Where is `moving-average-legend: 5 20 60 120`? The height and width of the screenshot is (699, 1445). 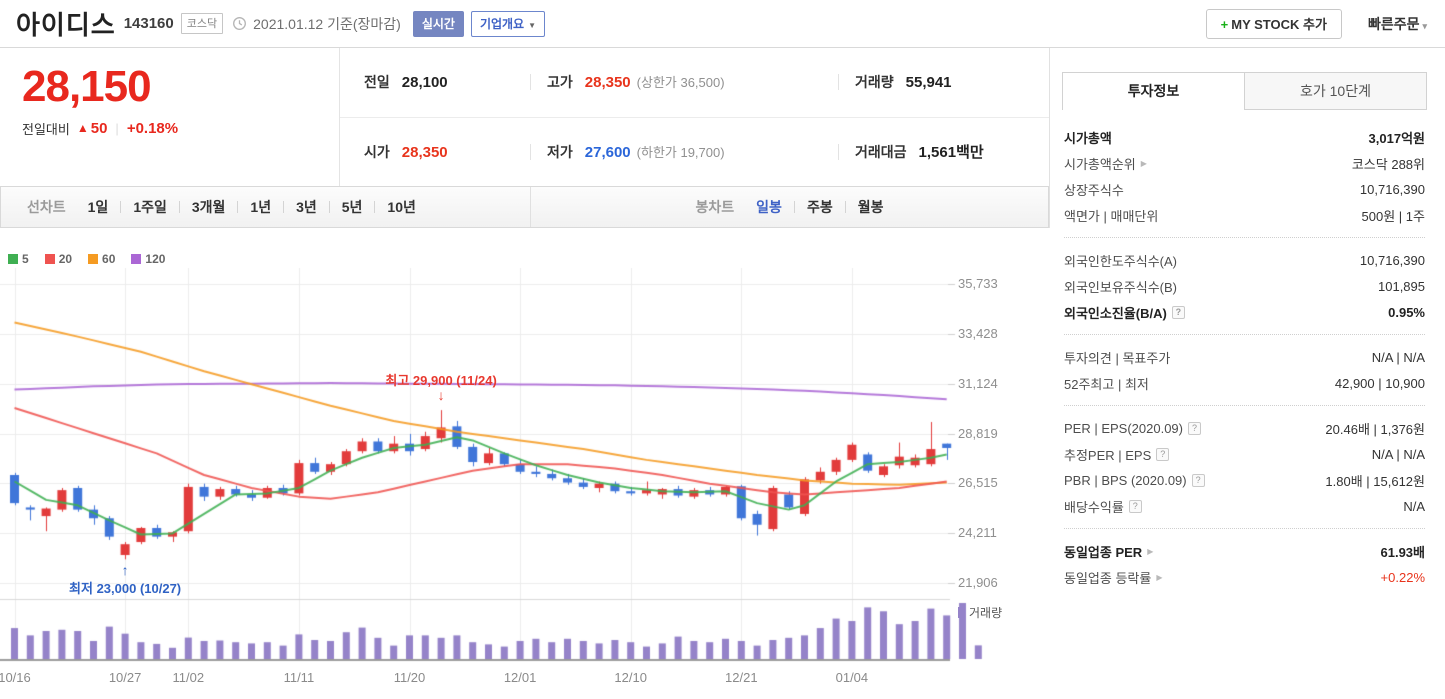
moving-average-legend: 5 20 60 120 is located at coordinates (94, 259).